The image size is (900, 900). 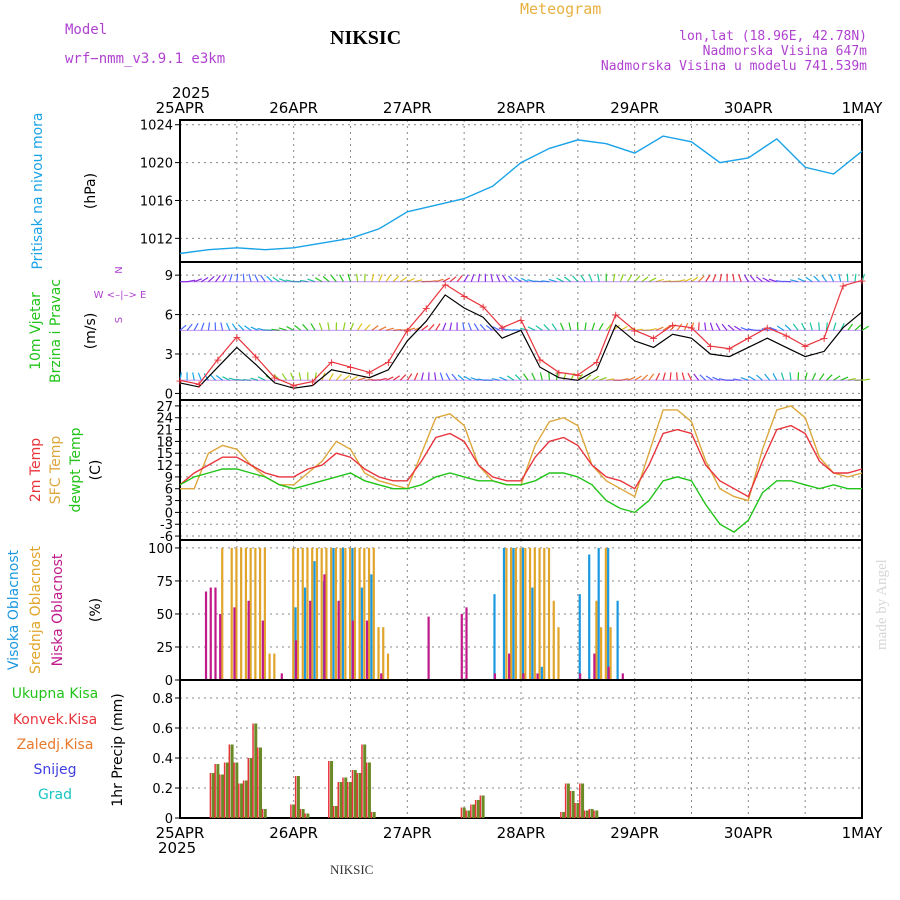 What do you see at coordinates (177, 848) in the screenshot?
I see `year-bottom: 2025` at bounding box center [177, 848].